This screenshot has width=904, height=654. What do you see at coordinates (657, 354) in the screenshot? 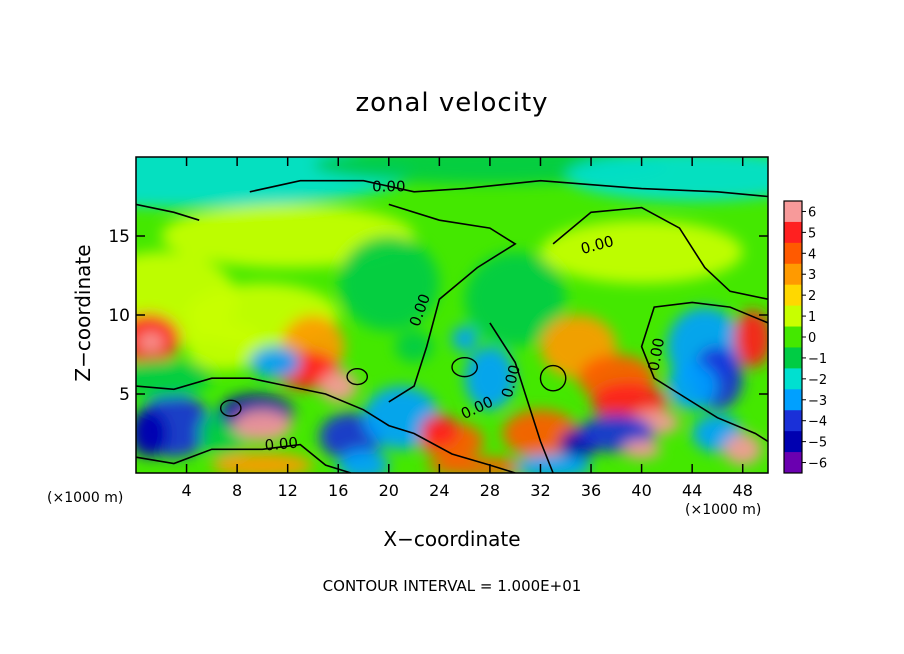
I see `contour-label-3: 0.00` at bounding box center [657, 354].